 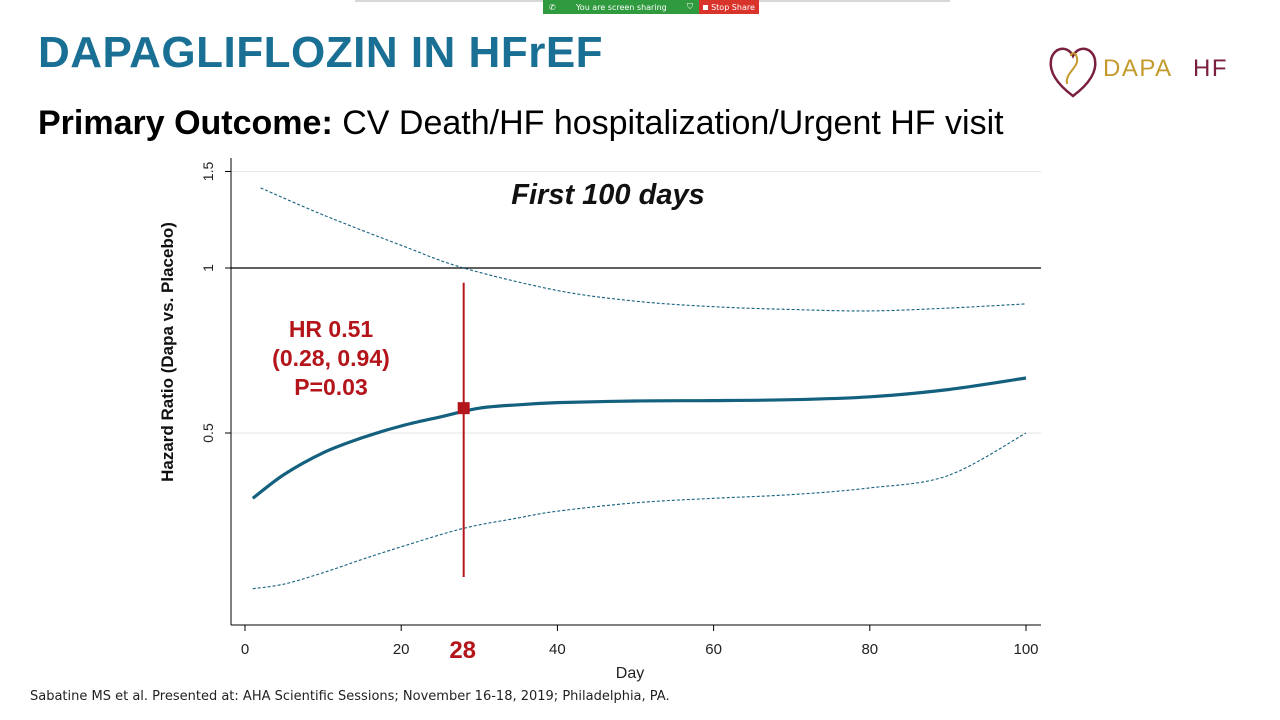 I want to click on y-tick-label: 1, so click(x=208, y=268).